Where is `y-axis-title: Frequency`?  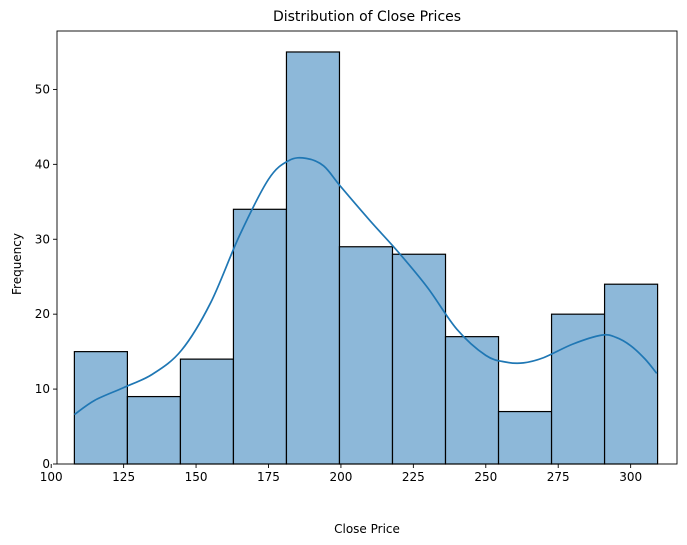
y-axis-title: Frequency is located at coordinates (17, 264).